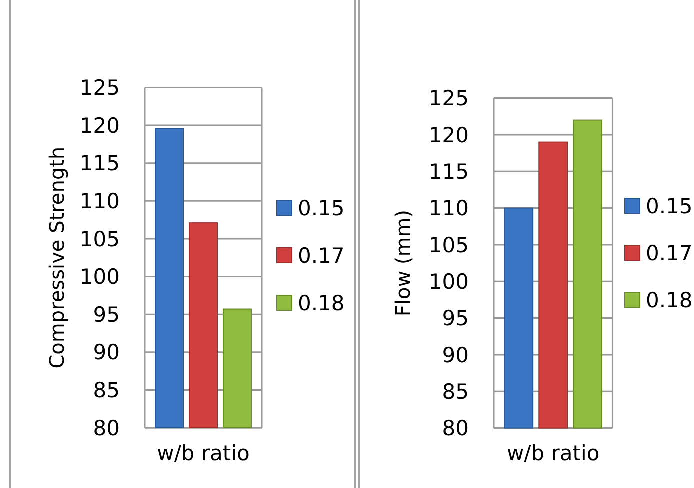 The height and width of the screenshot is (488, 694). I want to click on y-axis-title: Compressive Strength, so click(57, 257).